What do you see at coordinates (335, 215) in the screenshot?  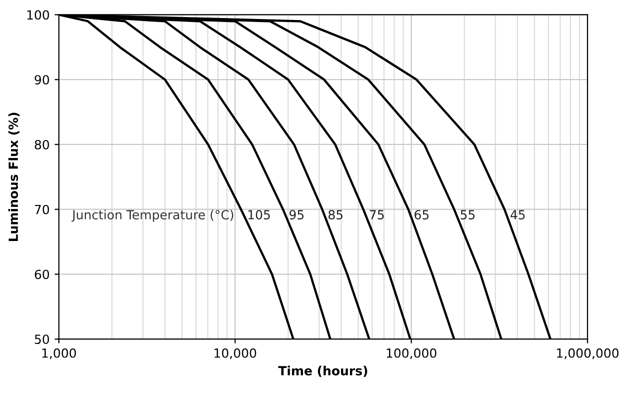 I see `series-label: 85` at bounding box center [335, 215].